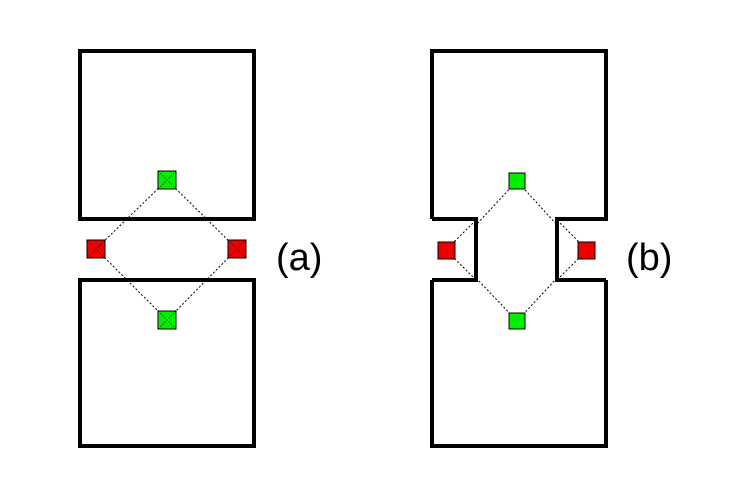  What do you see at coordinates (202, 214) in the screenshot?
I see `connector-top-right` at bounding box center [202, 214].